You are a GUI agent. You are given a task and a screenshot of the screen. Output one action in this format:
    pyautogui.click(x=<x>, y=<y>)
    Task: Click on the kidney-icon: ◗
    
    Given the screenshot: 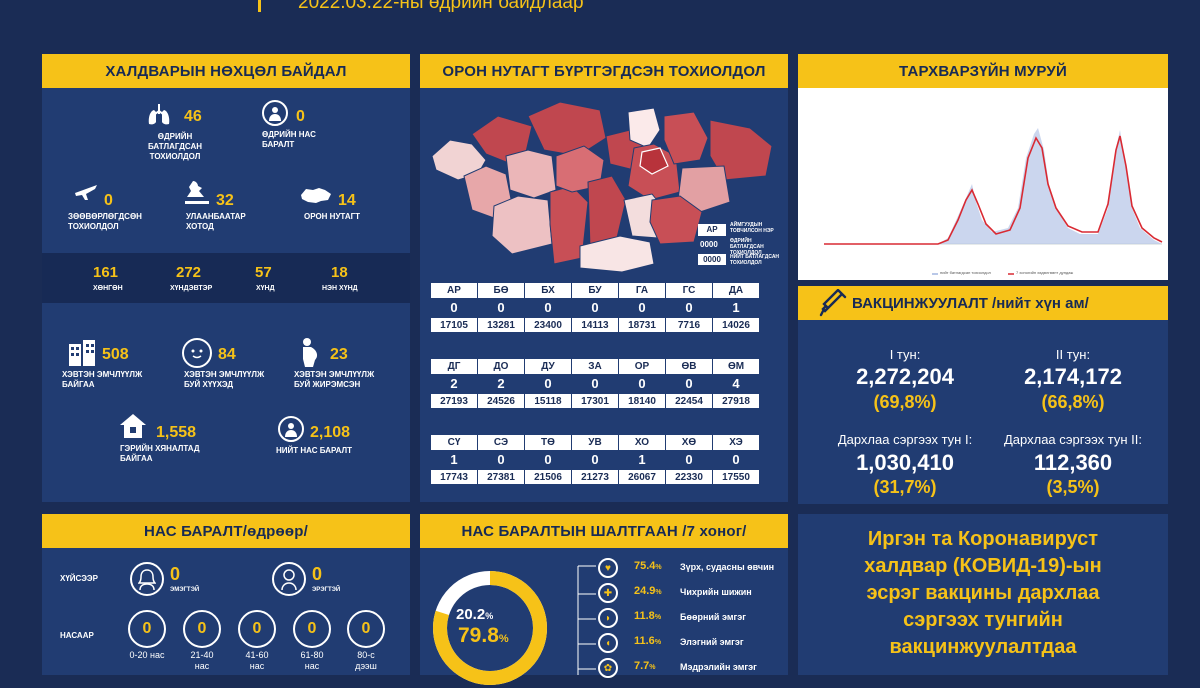 What is the action you would take?
    pyautogui.click(x=608, y=618)
    